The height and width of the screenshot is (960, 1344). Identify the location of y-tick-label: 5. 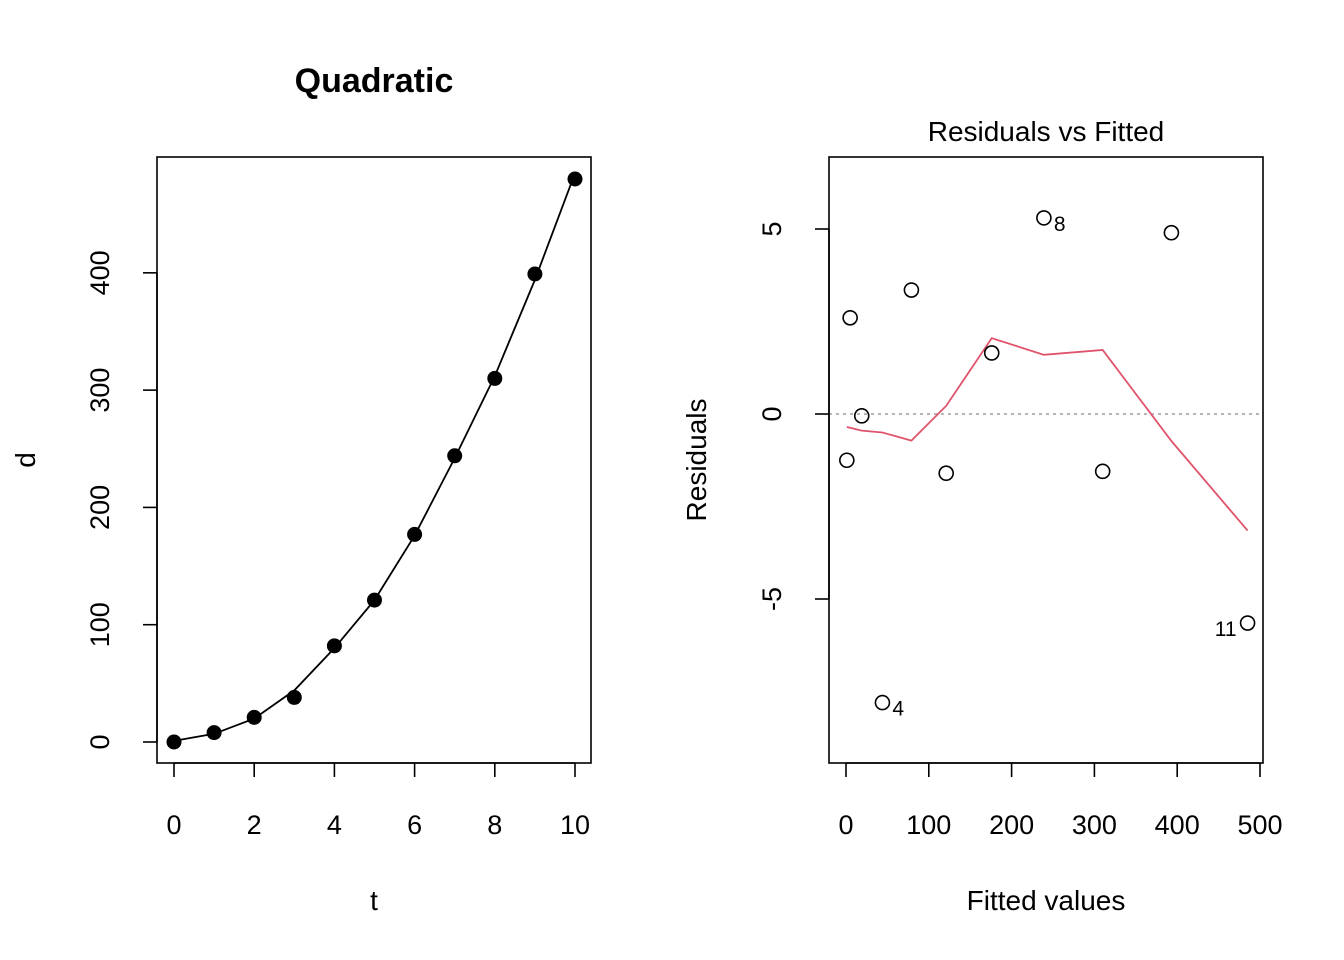
(772, 228).